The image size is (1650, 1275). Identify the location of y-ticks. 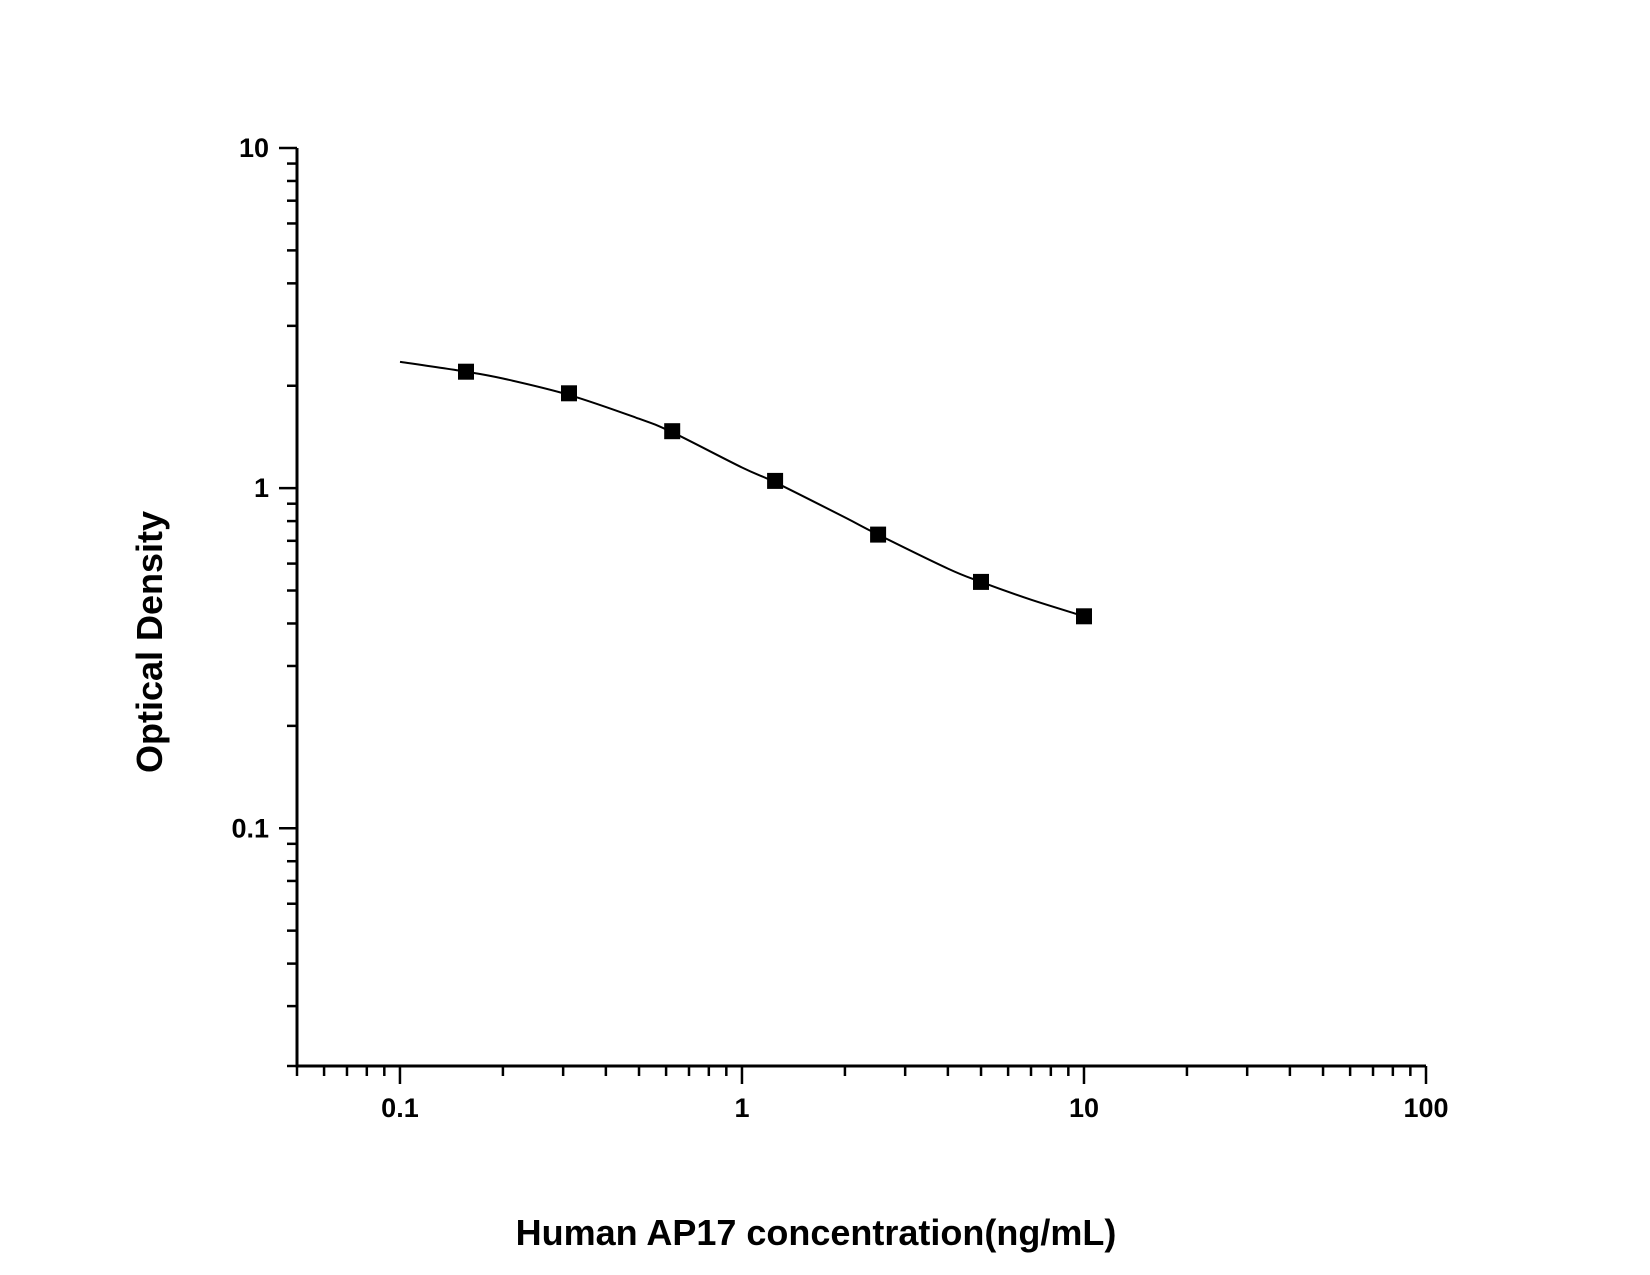
(288, 607).